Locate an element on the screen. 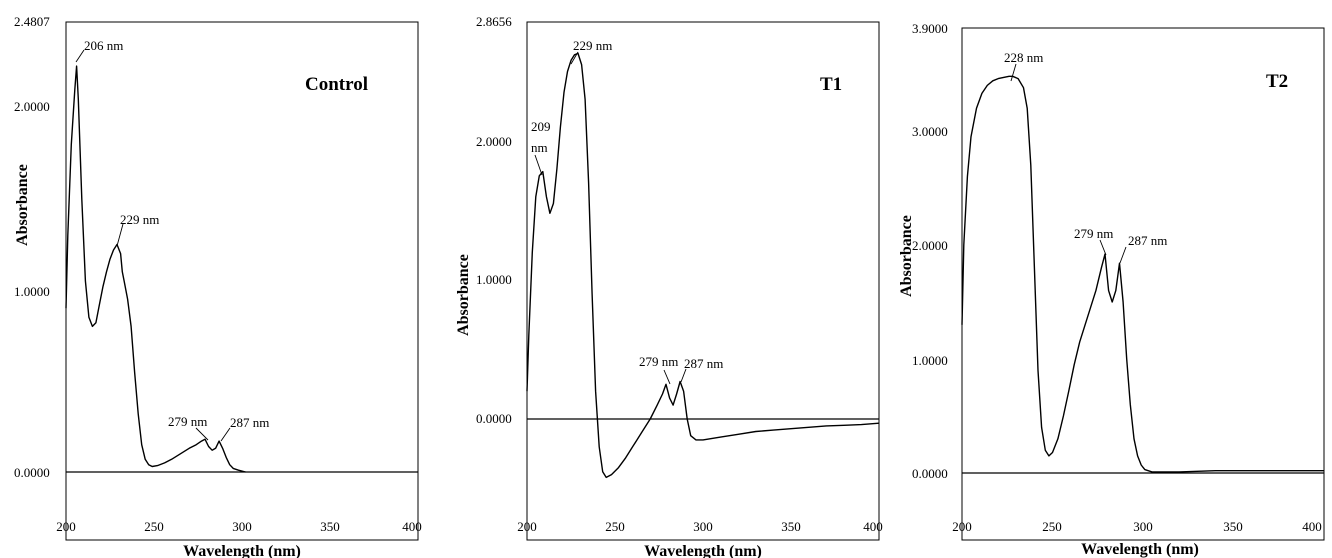  t1-xtick-400: 400 is located at coordinates (873, 526).